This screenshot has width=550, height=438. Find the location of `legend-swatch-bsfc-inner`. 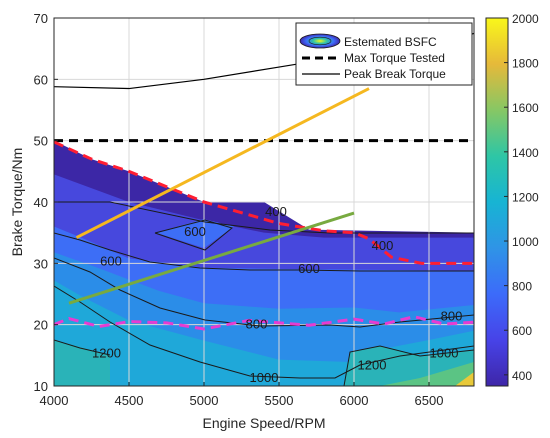

legend-swatch-bsfc-inner is located at coordinates (320, 41).